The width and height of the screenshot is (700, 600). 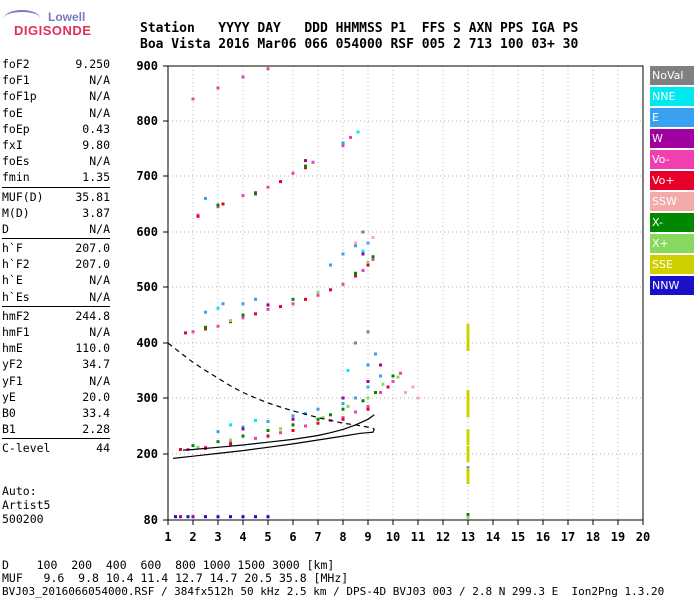 What do you see at coordinates (16, 177) in the screenshot?
I see `param-name: fmin` at bounding box center [16, 177].